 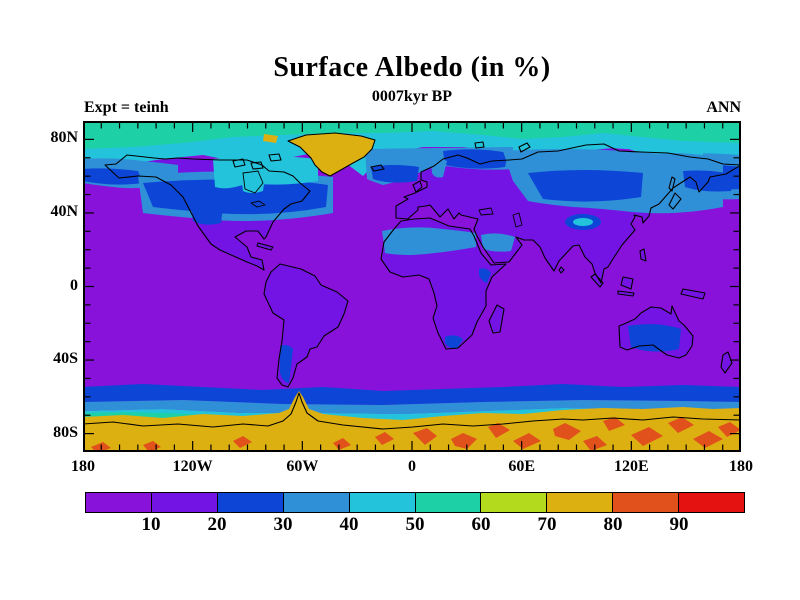 I want to click on antarctica-red-patches, so click(x=416, y=434).